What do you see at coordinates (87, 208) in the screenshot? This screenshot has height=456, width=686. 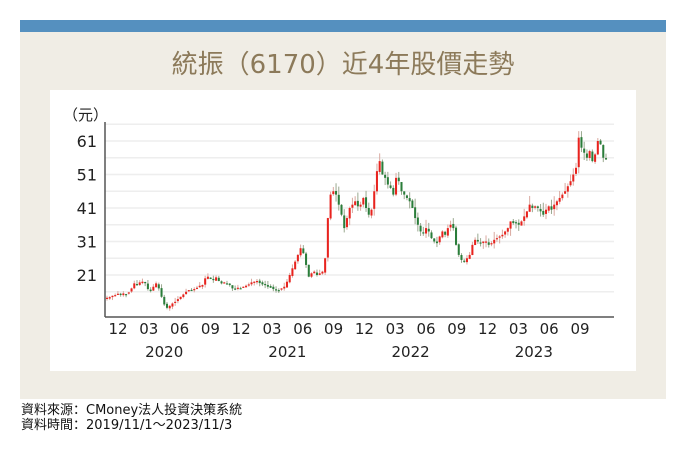 I see `y-tick-label: 41` at bounding box center [87, 208].